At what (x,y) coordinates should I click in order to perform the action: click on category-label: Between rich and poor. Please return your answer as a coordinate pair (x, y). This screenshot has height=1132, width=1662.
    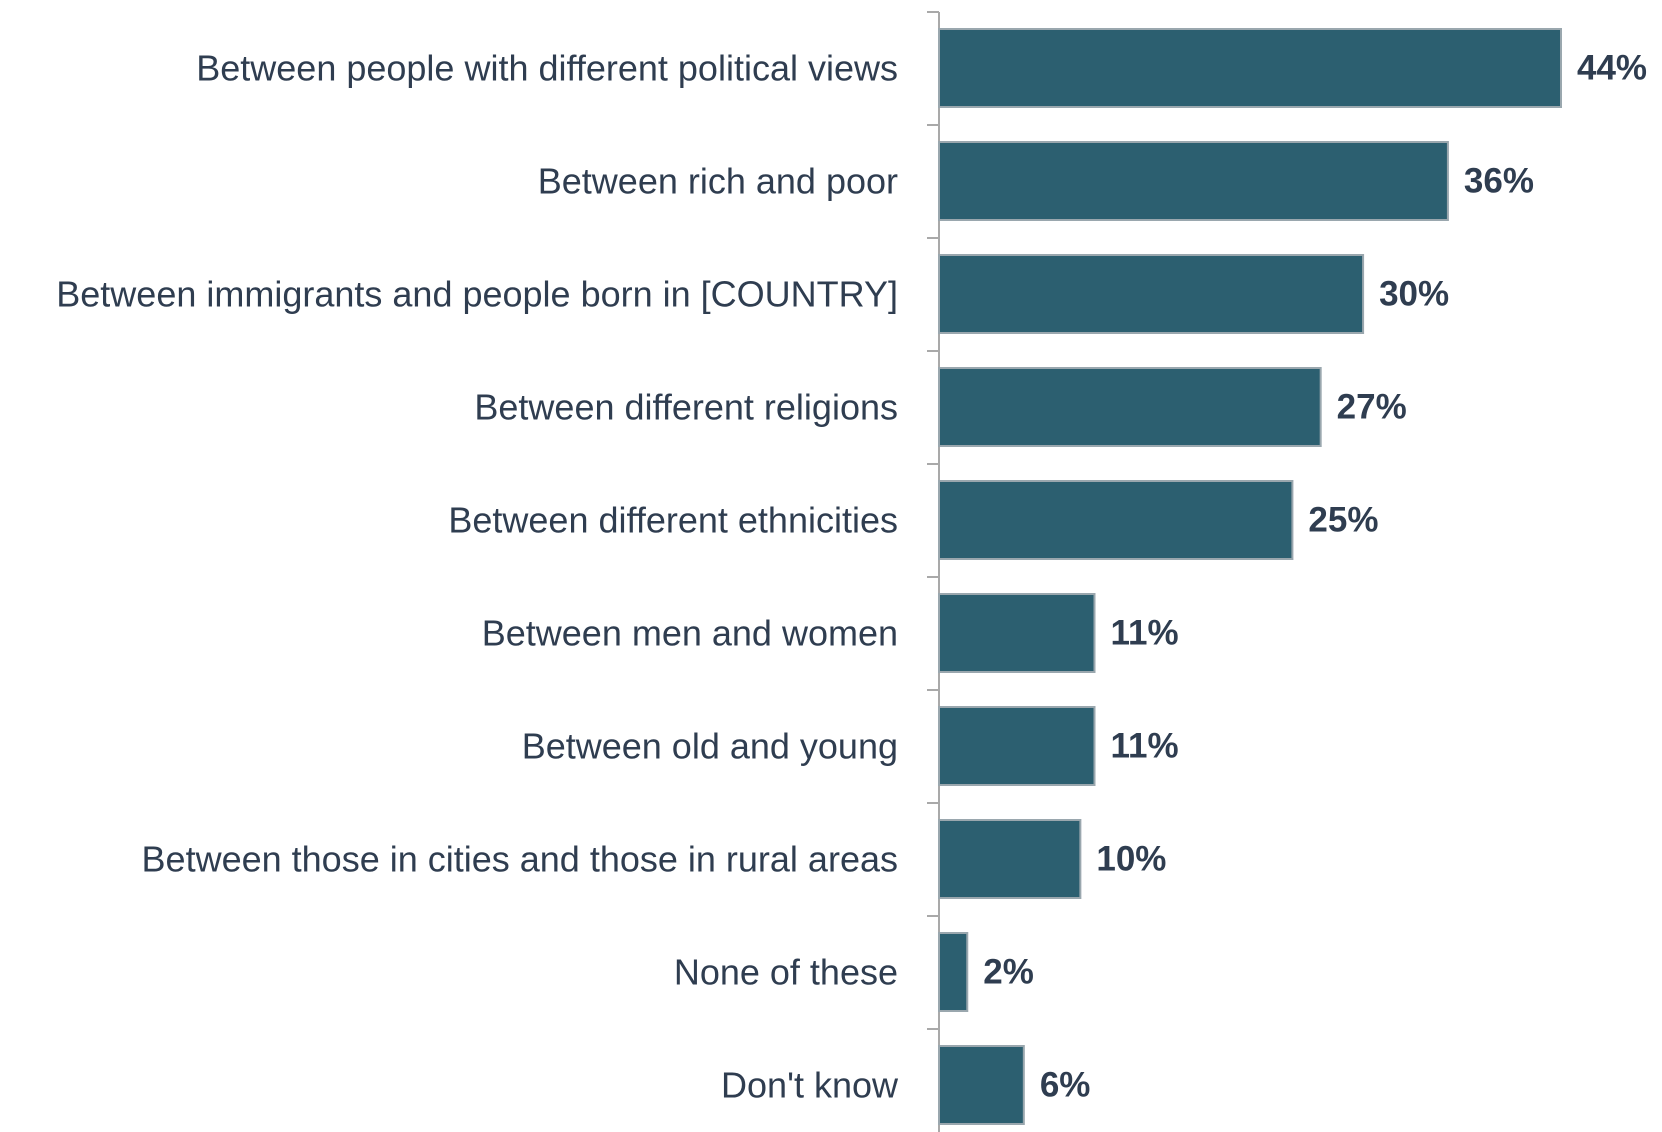
    Looking at the image, I should click on (718, 181).